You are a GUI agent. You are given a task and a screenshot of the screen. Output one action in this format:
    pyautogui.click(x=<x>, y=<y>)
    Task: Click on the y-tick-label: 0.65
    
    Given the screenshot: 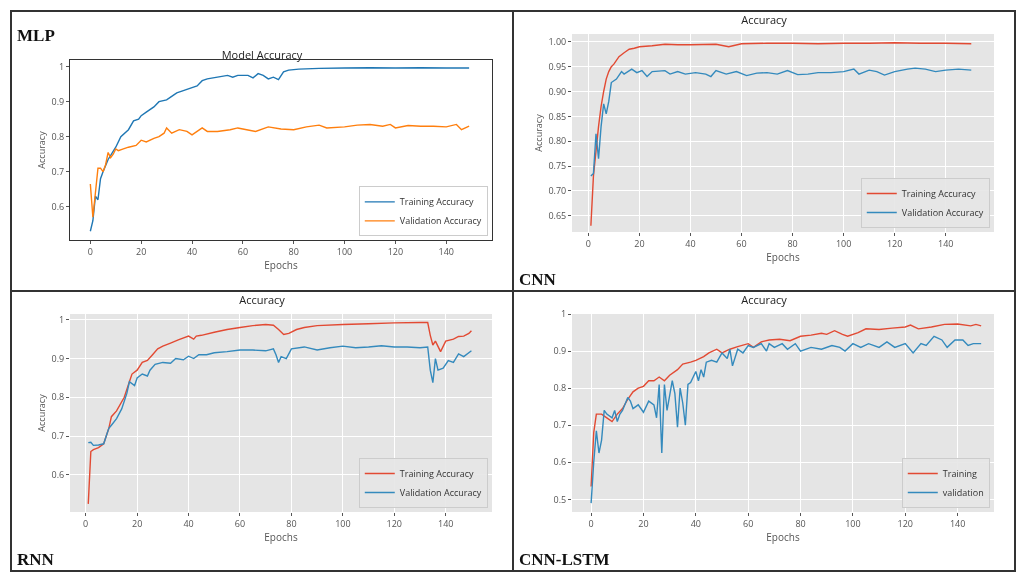 What is the action you would take?
    pyautogui.click(x=557, y=215)
    